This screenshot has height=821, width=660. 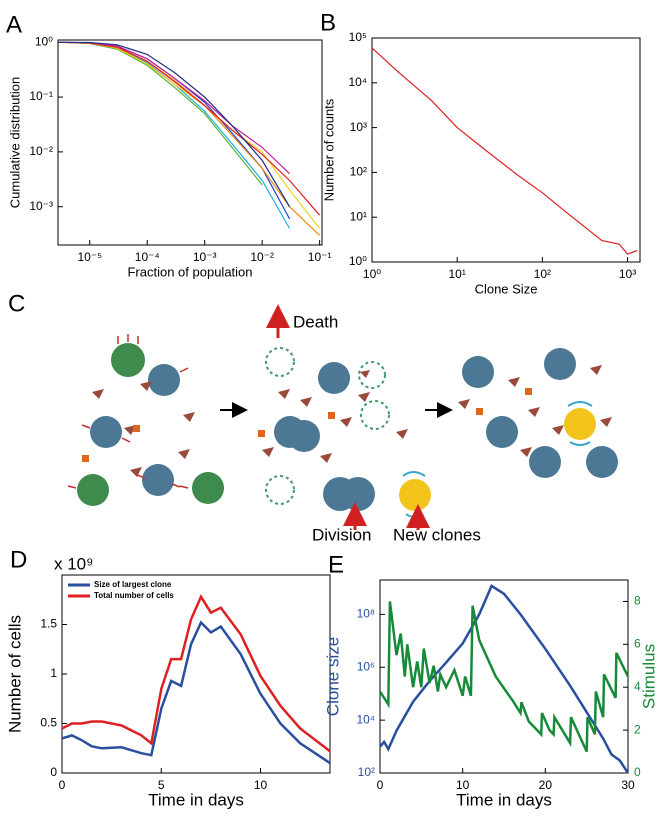 What do you see at coordinates (41, 206) in the screenshot?
I see `y-tick-label: 10⁻³` at bounding box center [41, 206].